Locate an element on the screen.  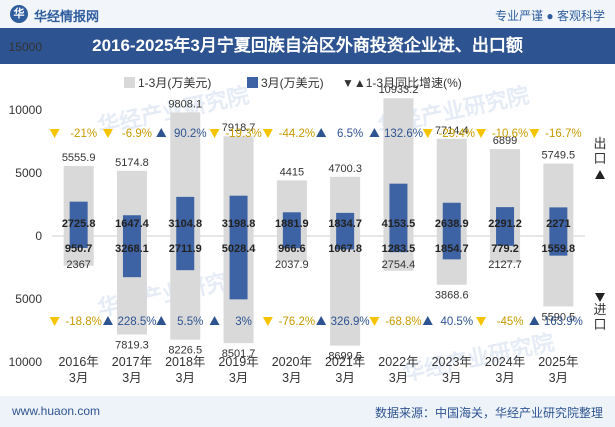
x-tick-label-year: 2017年 is located at coordinates (132, 362).